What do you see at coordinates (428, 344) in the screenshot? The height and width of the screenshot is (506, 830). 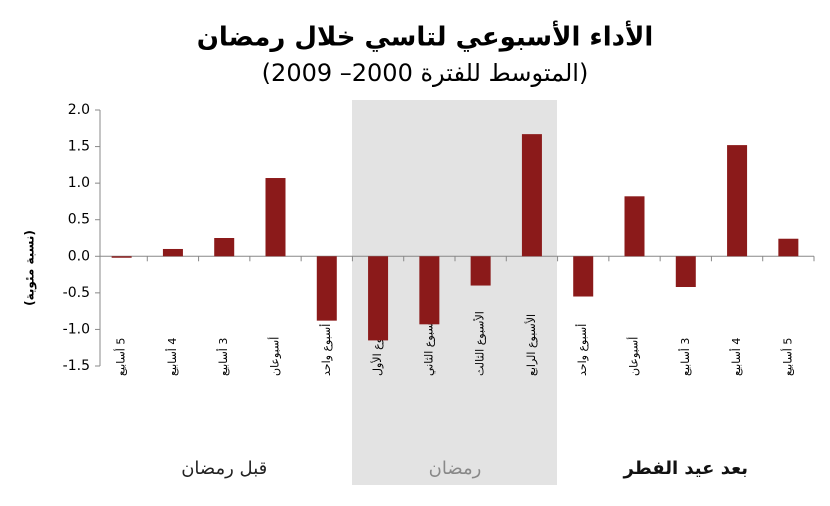 I see `x-tick-label: الأسبوع الثاني` at bounding box center [428, 344].